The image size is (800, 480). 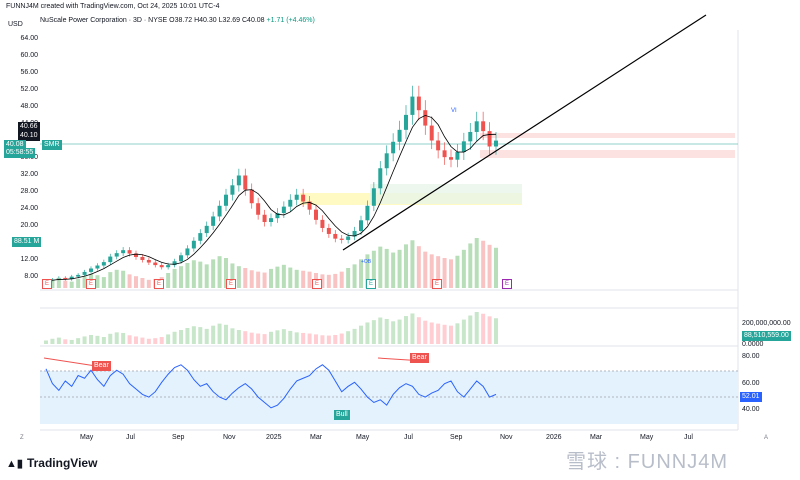 I want to click on price-tick: 28.00, so click(x=29, y=192).